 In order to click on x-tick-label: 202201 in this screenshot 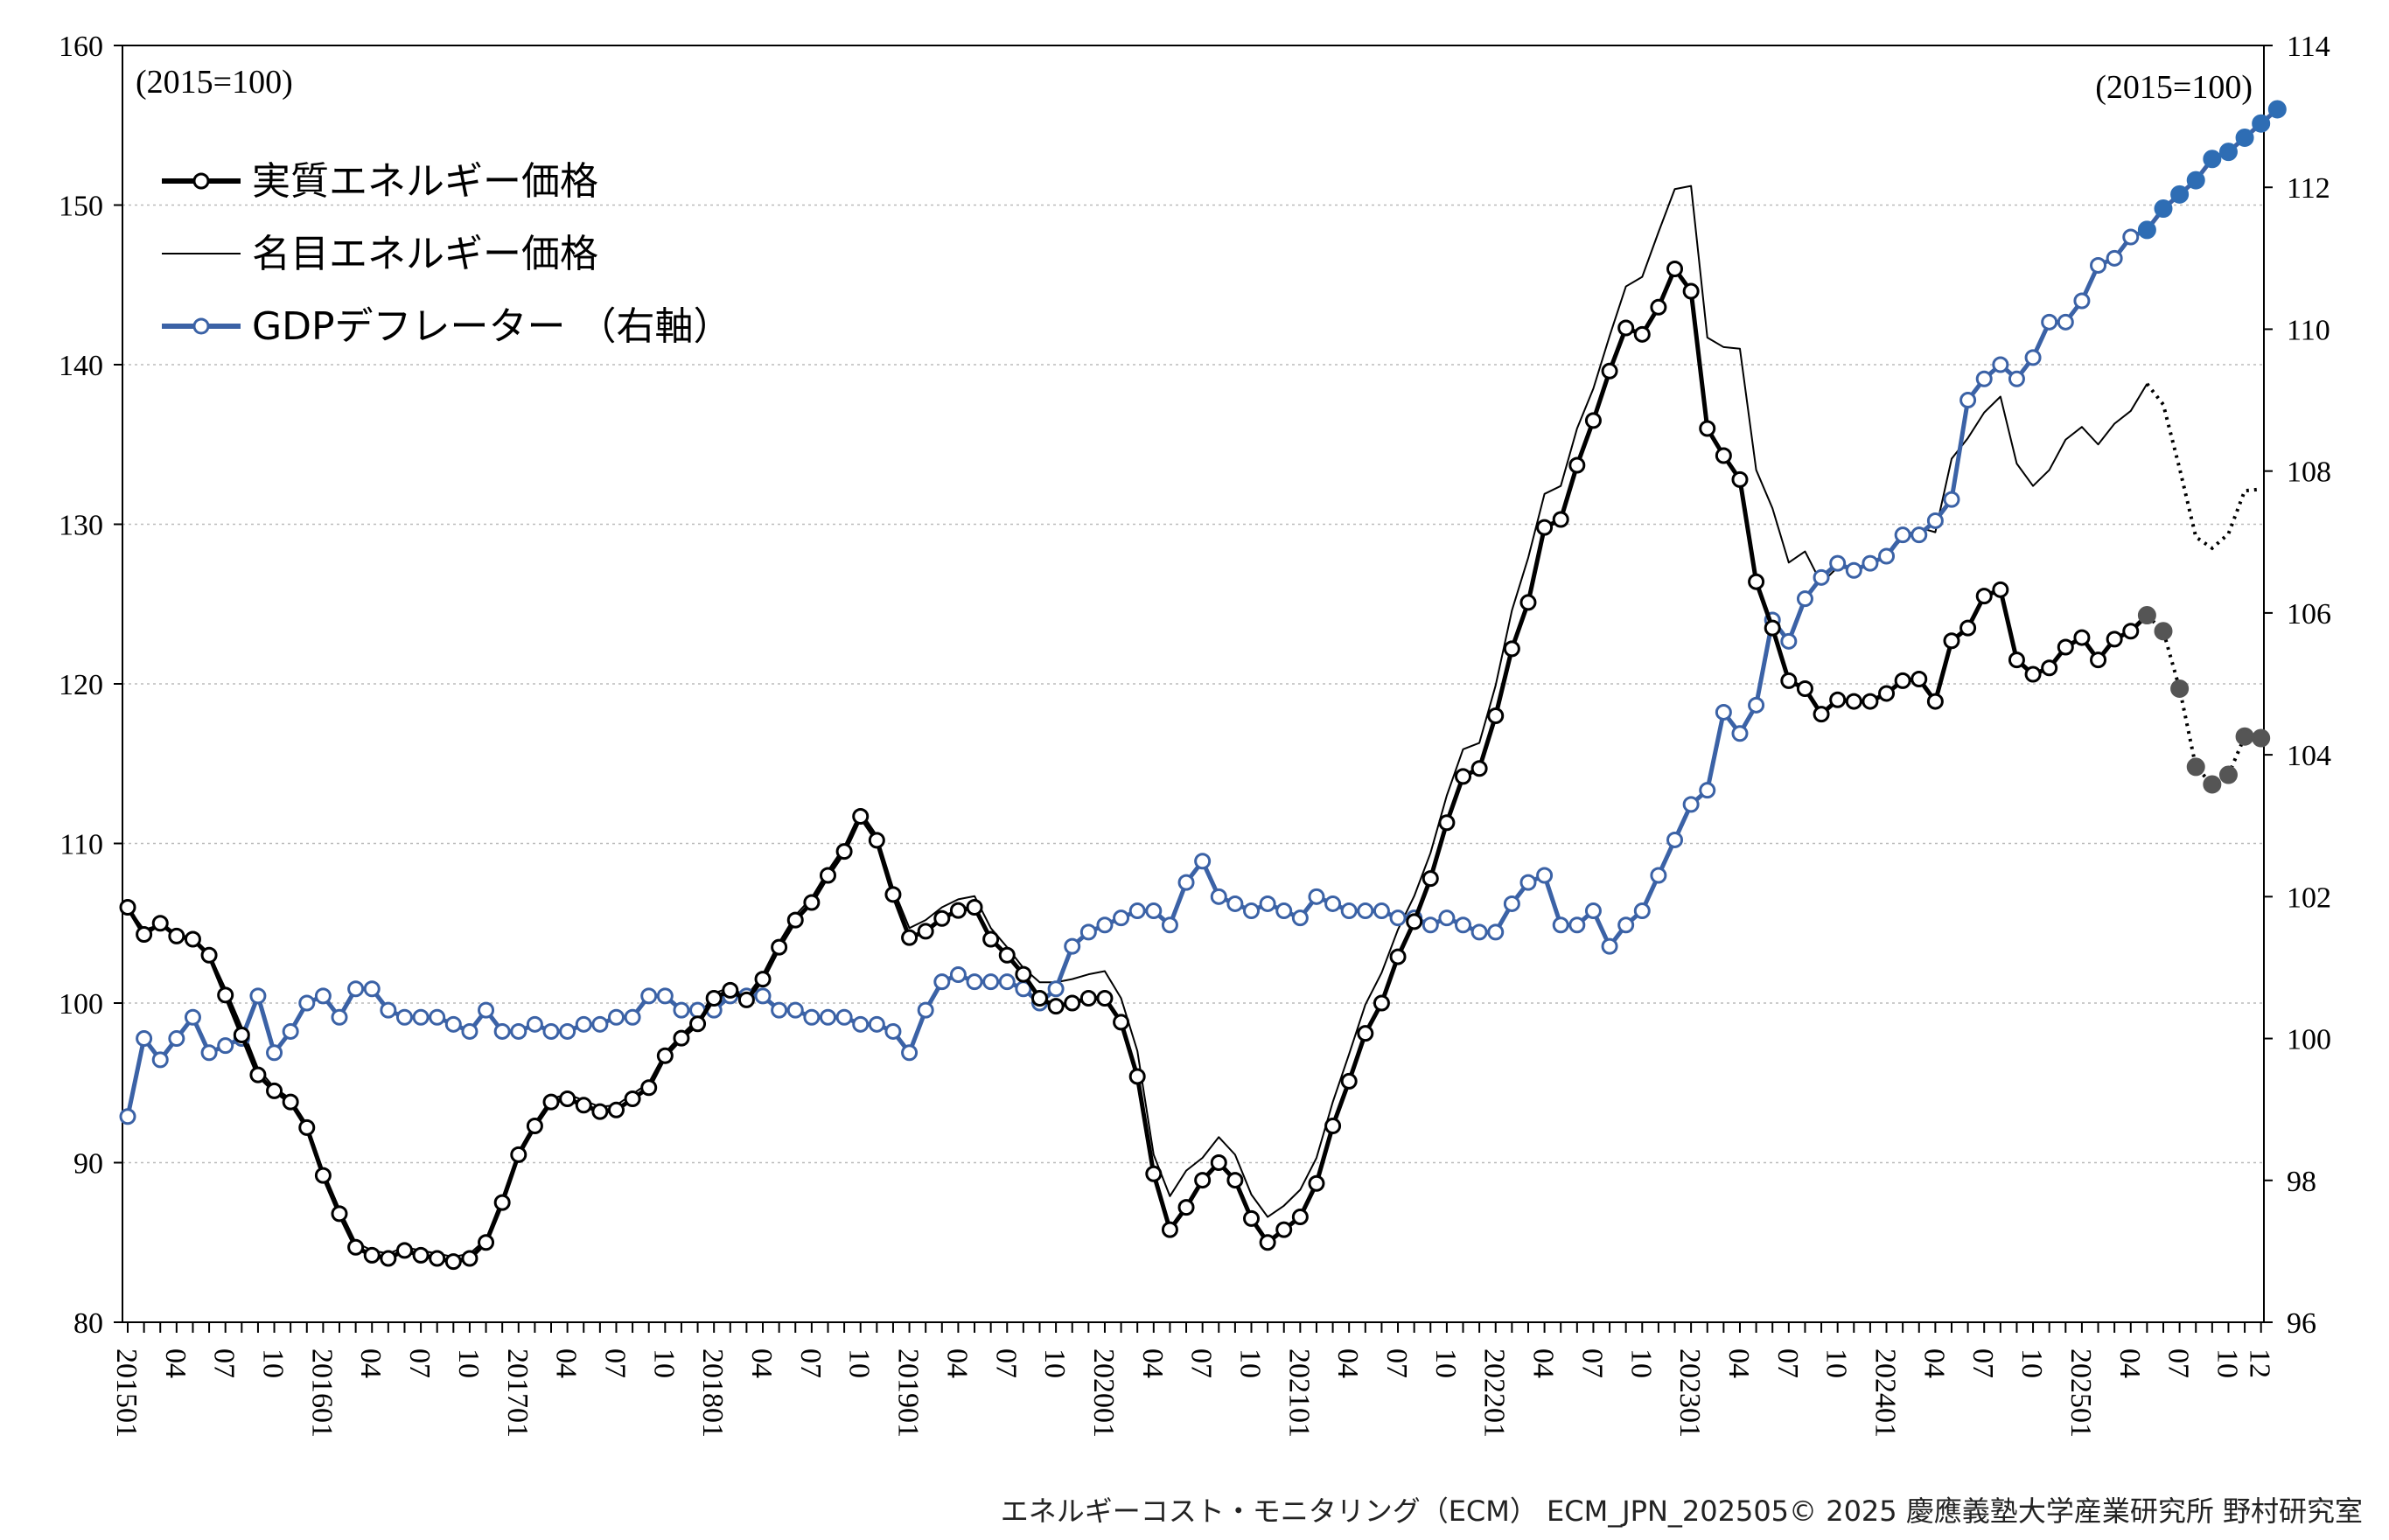, I will do `click(1495, 1393)`.